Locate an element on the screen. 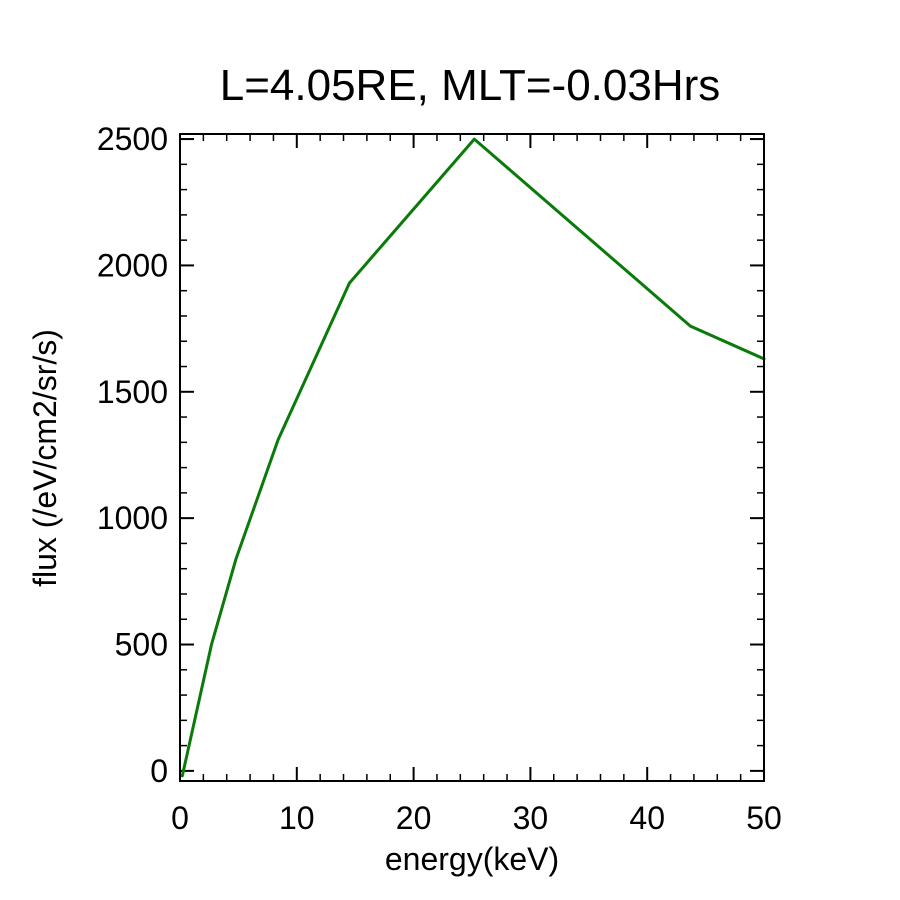  y-tick-label: 2500 is located at coordinates (132, 139).